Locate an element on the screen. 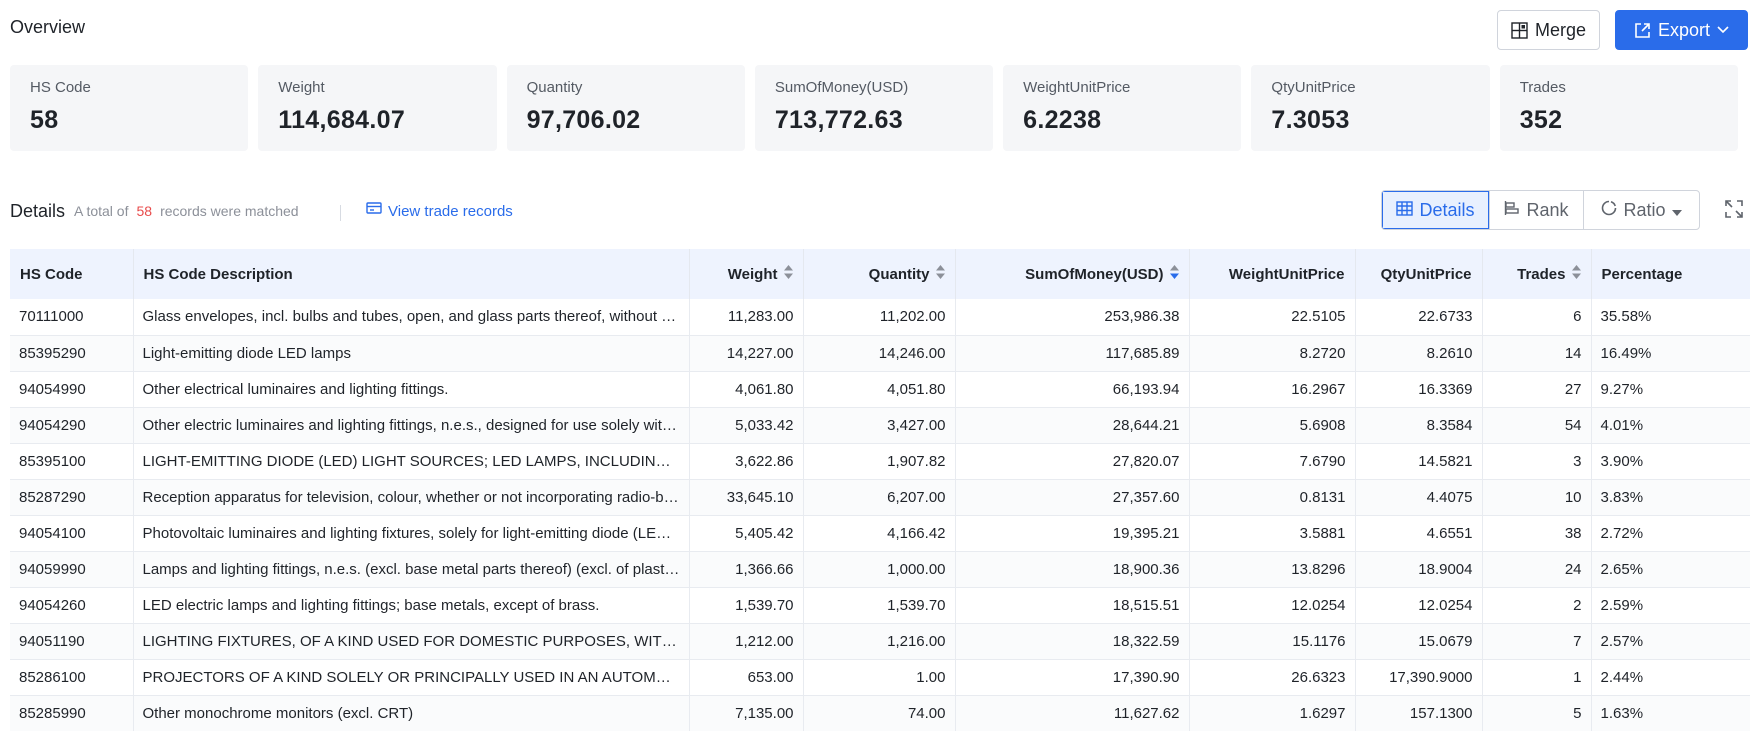 Image resolution: width=1752 pixels, height=731 pixels. column-header-label: WeightUnitPrice is located at coordinates (1286, 274).